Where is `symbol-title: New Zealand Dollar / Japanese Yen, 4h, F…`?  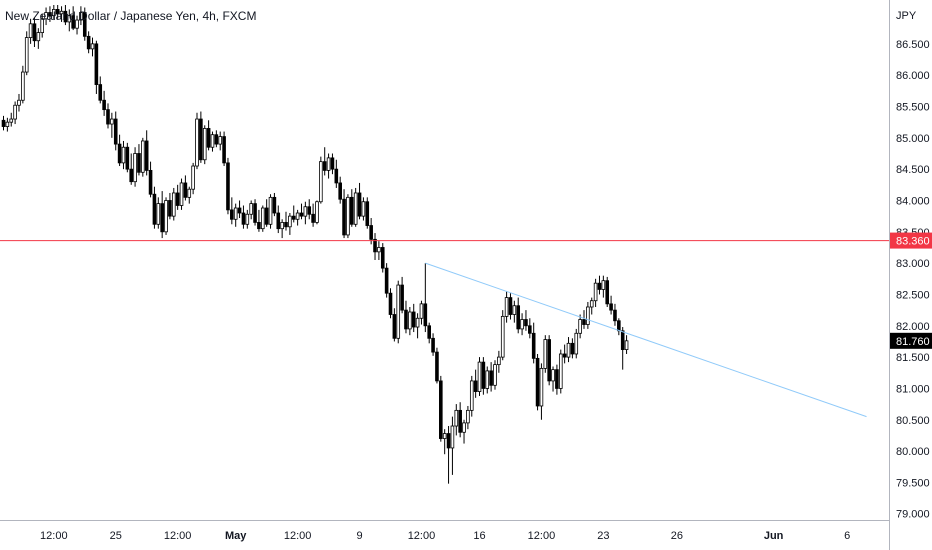 symbol-title: New Zealand Dollar / Japanese Yen, 4h, F… is located at coordinates (130, 16).